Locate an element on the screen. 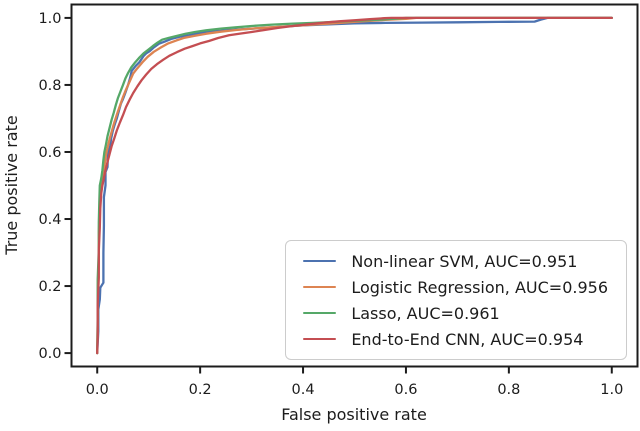 The width and height of the screenshot is (640, 431). x-tick-label: 0.2 is located at coordinates (200, 390).